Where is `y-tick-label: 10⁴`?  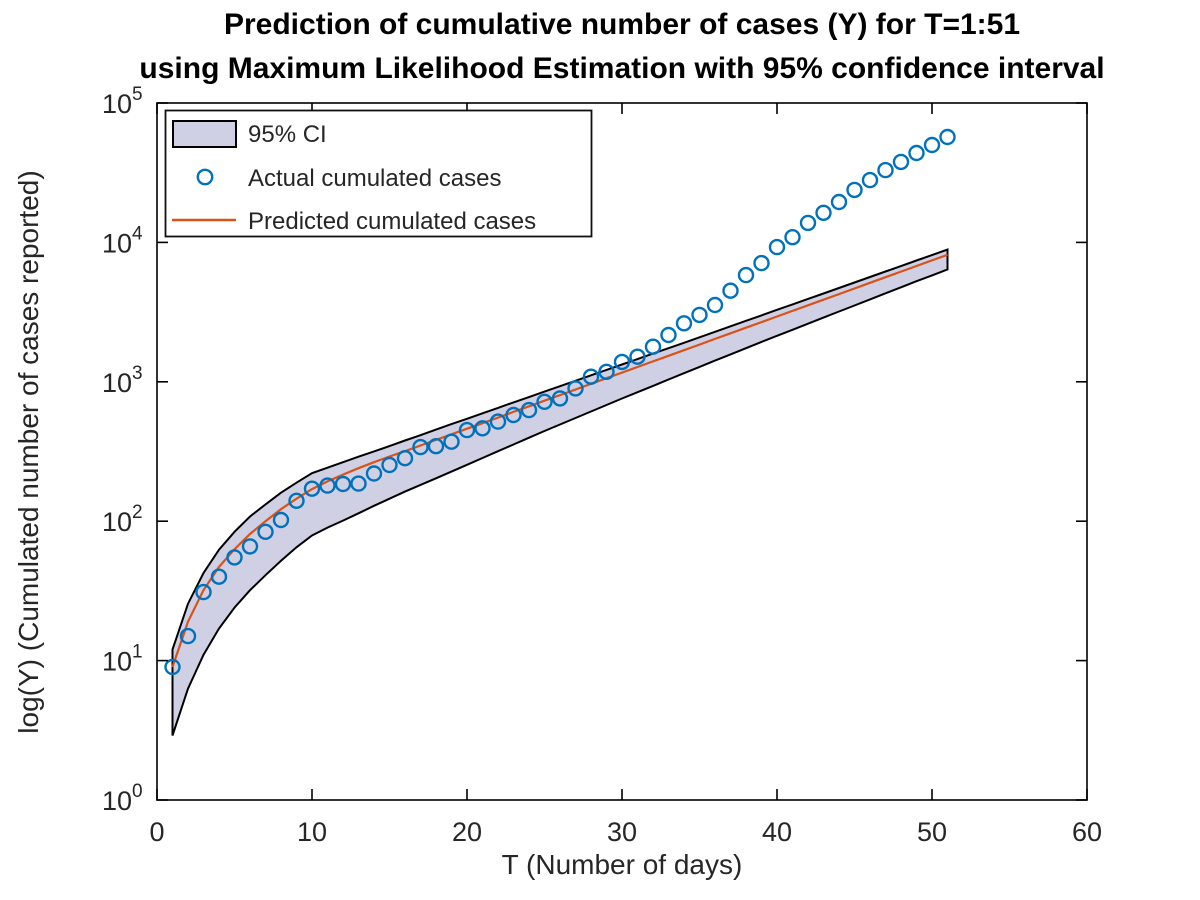
y-tick-label: 10⁴ is located at coordinates (122, 240).